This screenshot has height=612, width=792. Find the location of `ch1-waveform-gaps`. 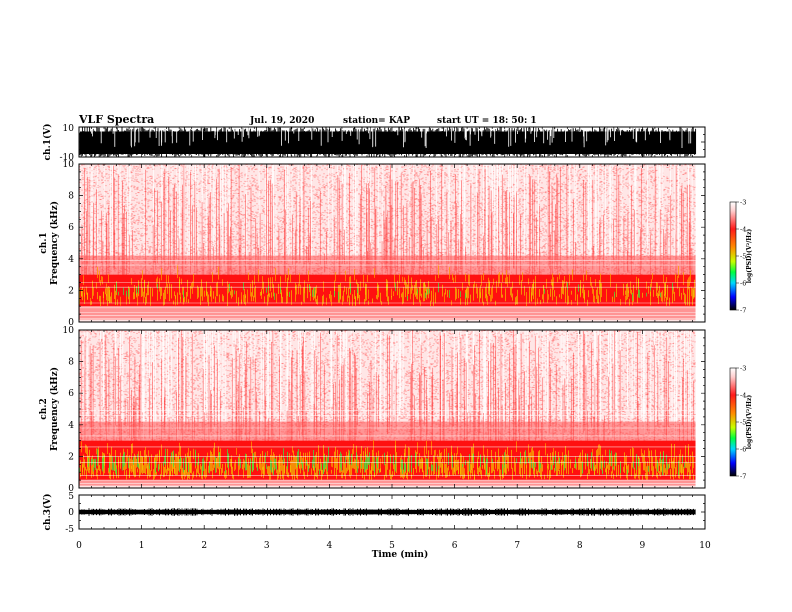

ch1-waveform-gaps is located at coordinates (391, 137).